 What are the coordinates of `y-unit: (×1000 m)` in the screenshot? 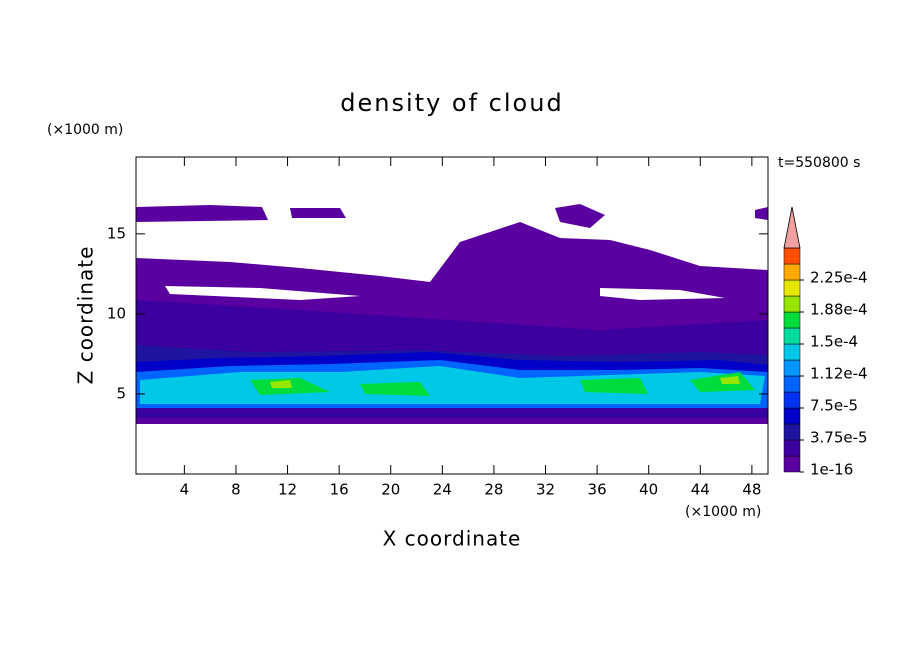 It's located at (85, 130).